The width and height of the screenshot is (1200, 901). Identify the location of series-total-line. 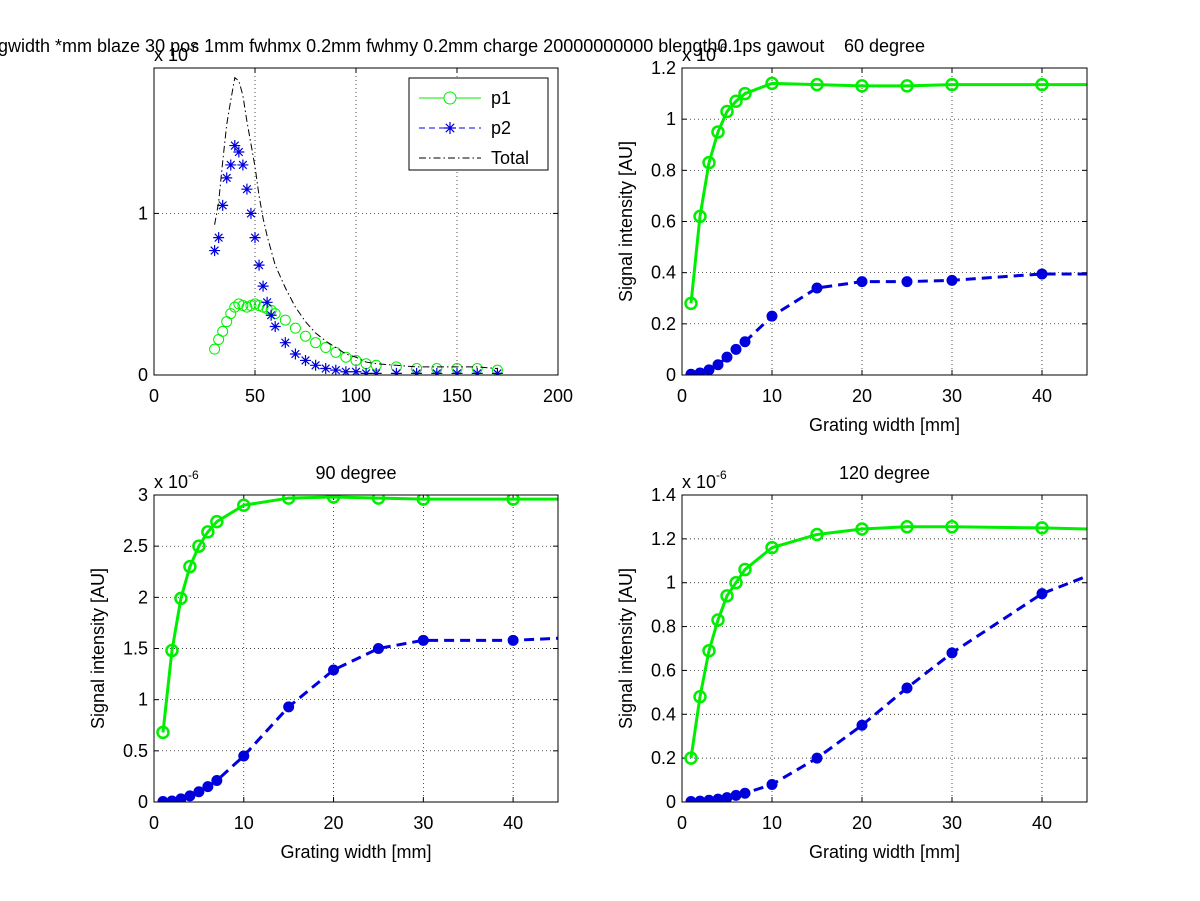
(356, 223).